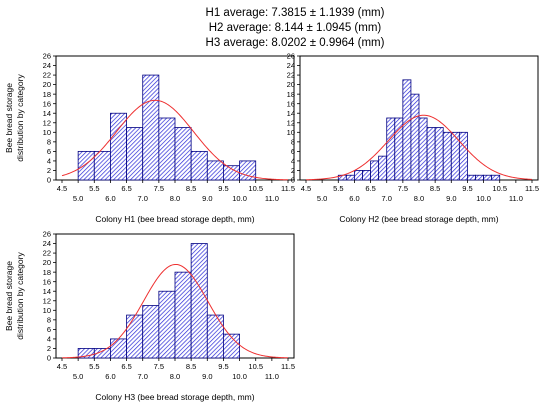 This screenshot has width=550, height=413. I want to click on panel-h3-x-tick-label-upper: 4.5, so click(62, 366).